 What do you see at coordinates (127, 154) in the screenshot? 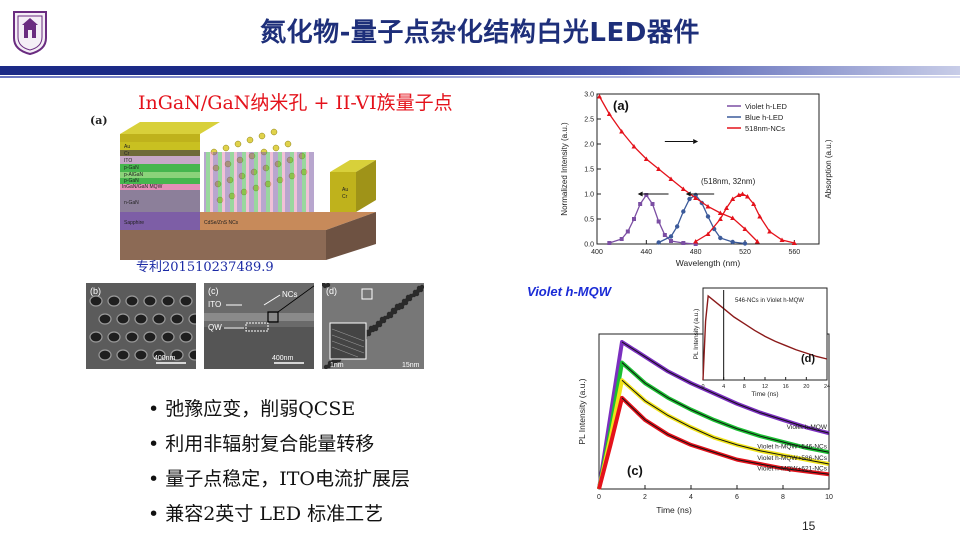
I see `layer-label-cr: Cr` at bounding box center [127, 154].